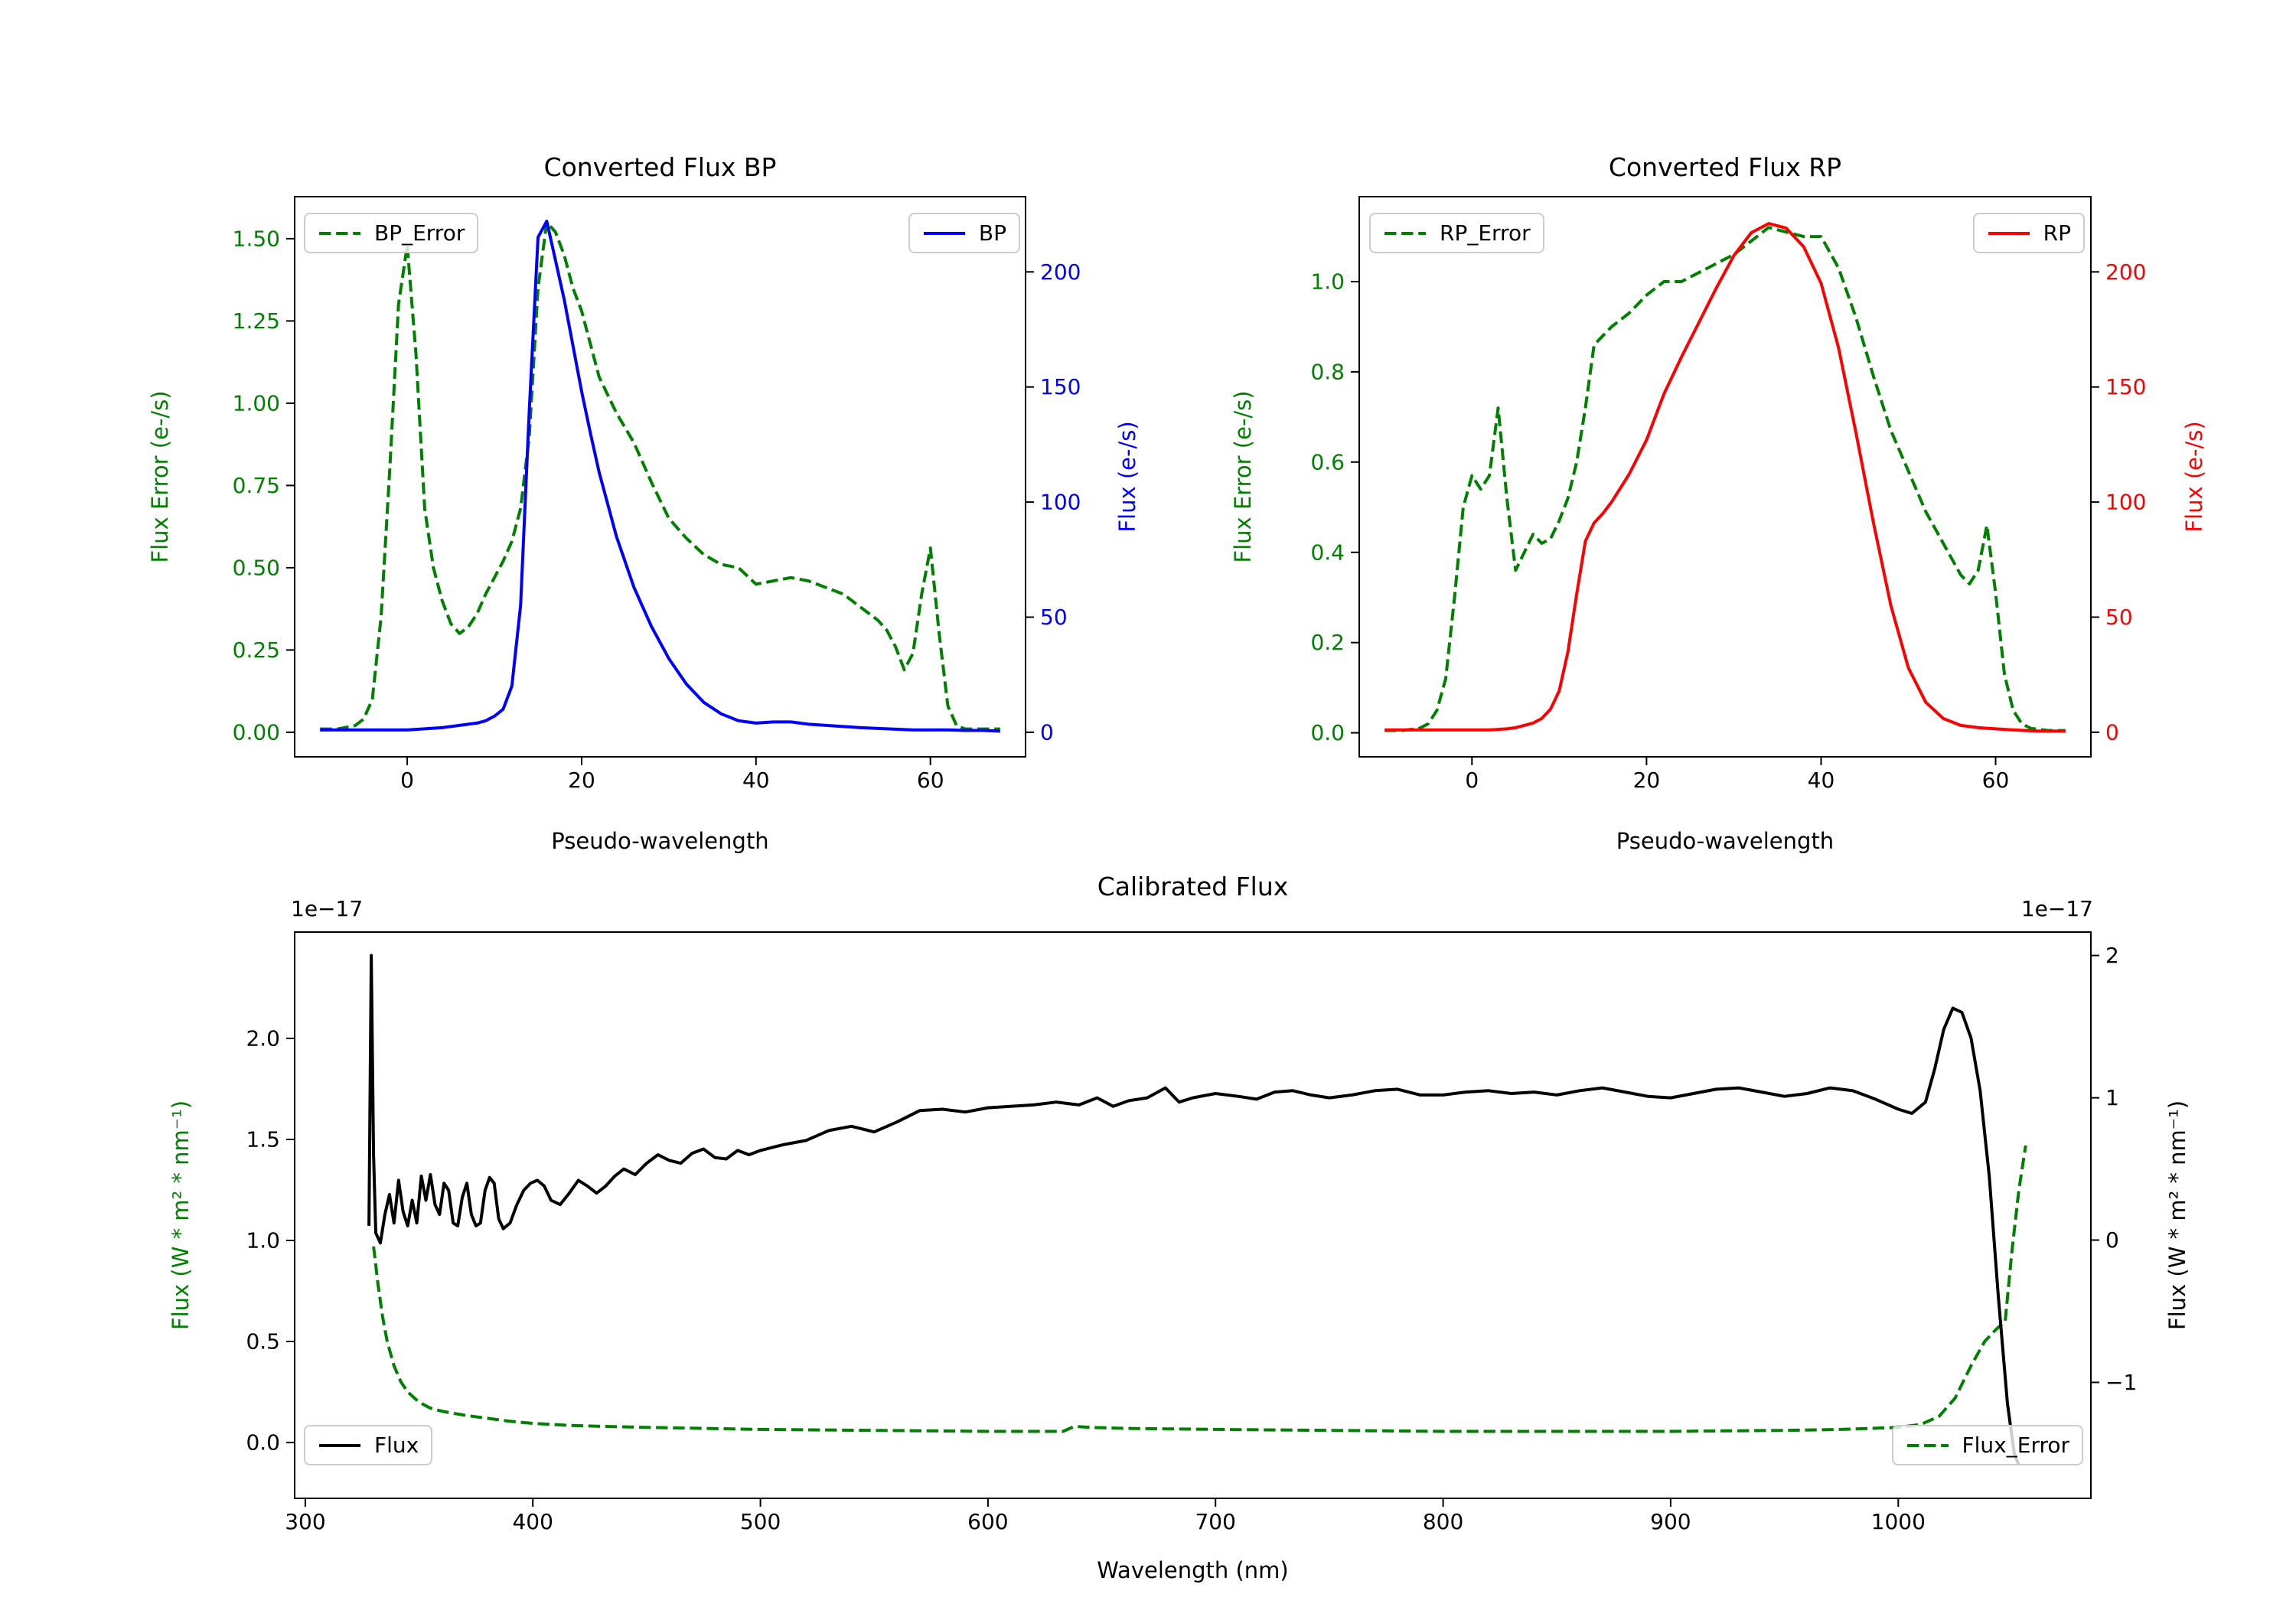  What do you see at coordinates (1898, 1521) in the screenshot?
I see `x-tick-label: 1000` at bounding box center [1898, 1521].